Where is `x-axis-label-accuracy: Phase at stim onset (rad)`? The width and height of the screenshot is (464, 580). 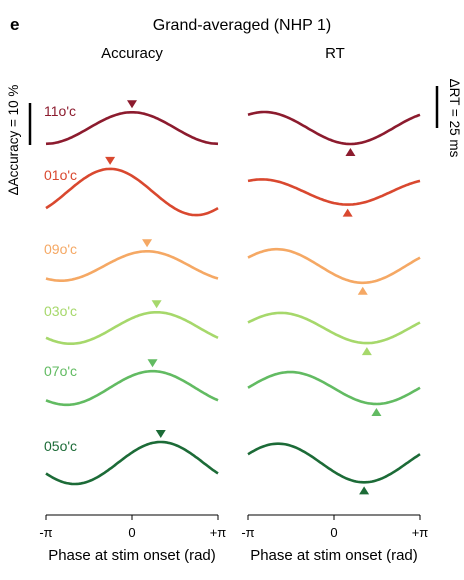
x-axis-label-accuracy: Phase at stim onset (rad) is located at coordinates (132, 555).